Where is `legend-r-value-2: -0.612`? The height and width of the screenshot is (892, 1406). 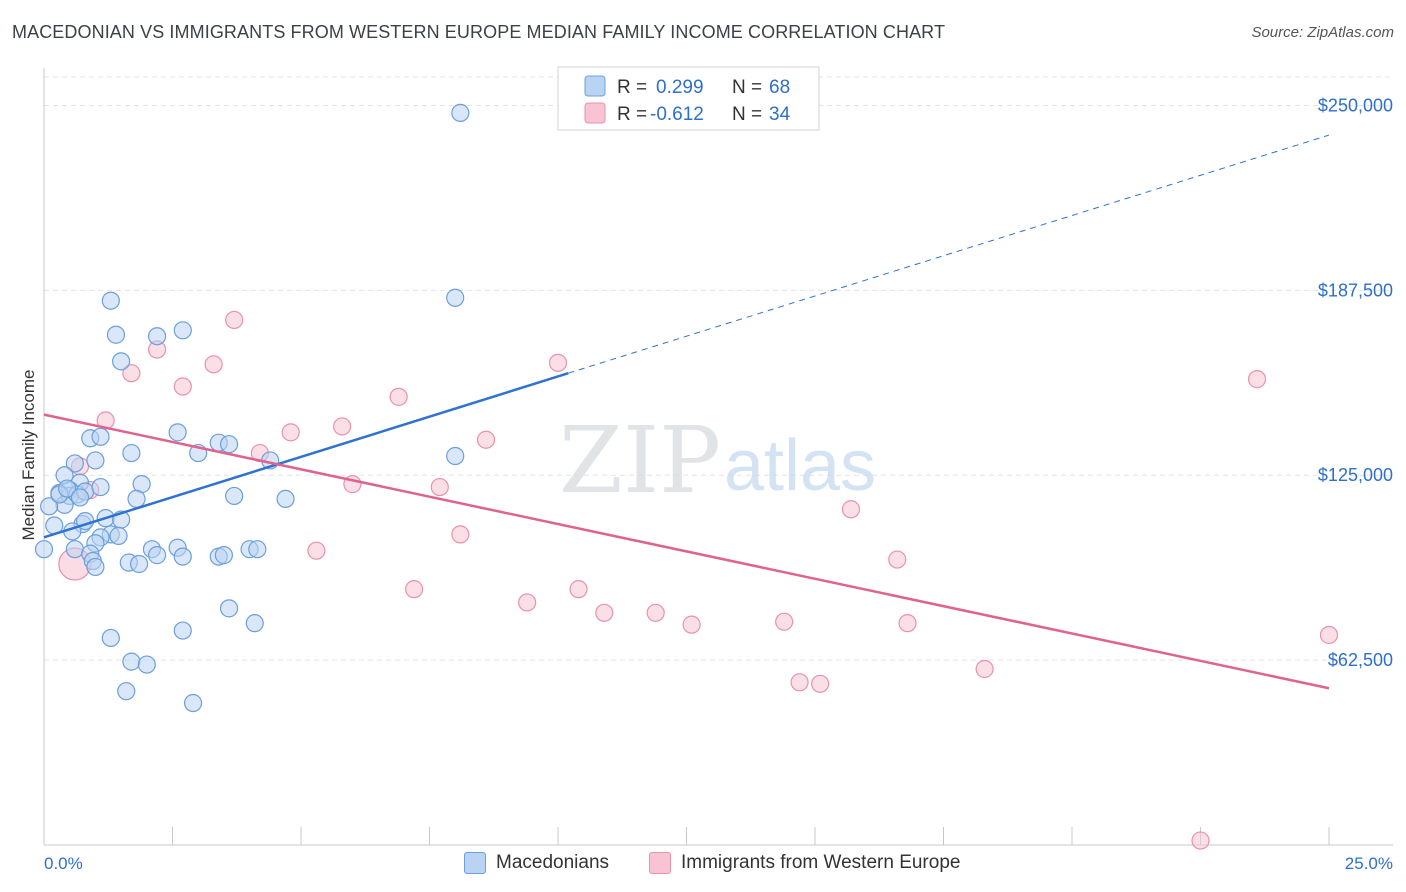
legend-r-value-2: -0.612 is located at coordinates (677, 114).